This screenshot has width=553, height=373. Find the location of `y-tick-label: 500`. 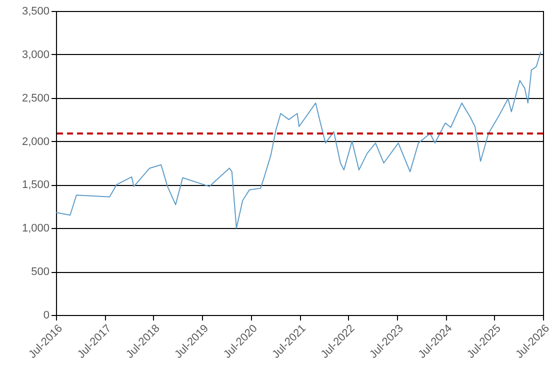

y-tick-label: 500 is located at coordinates (40, 272).